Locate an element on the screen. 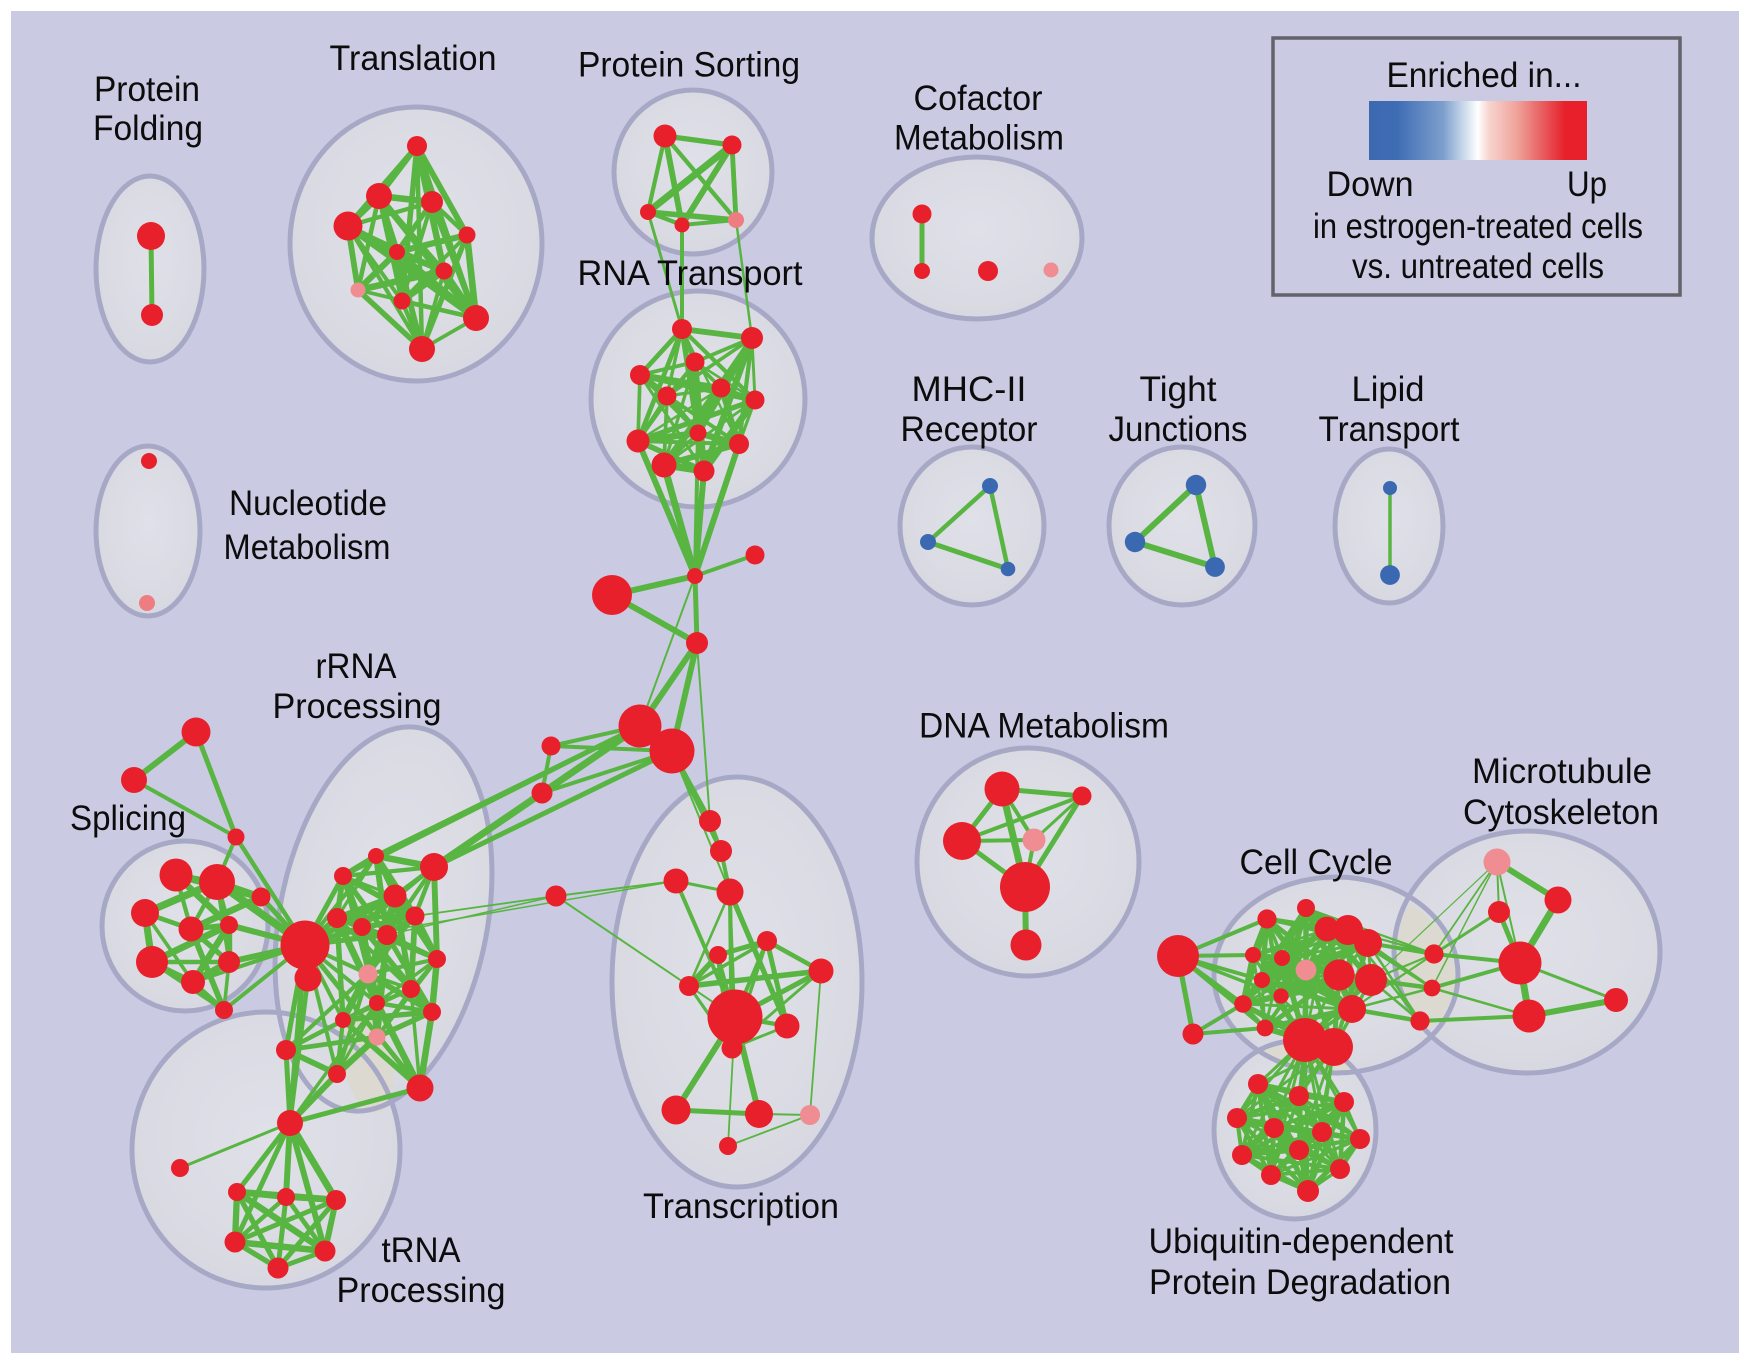 The width and height of the screenshot is (1750, 1365). svg-text: RNA Transport is located at coordinates (690, 273).